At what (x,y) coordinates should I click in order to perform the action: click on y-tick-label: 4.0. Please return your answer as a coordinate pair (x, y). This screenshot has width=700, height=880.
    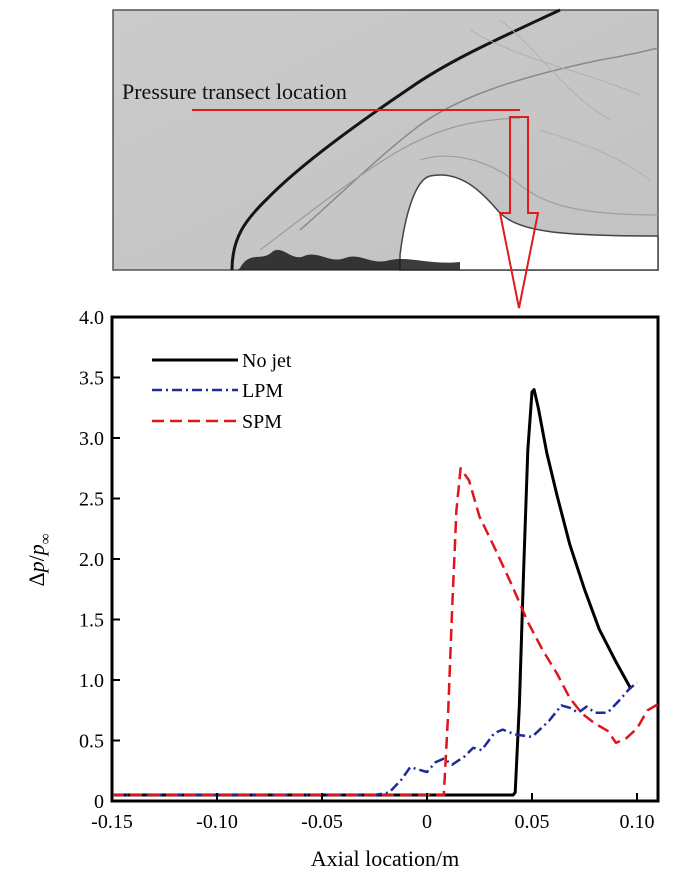
    Looking at the image, I should click on (91, 318).